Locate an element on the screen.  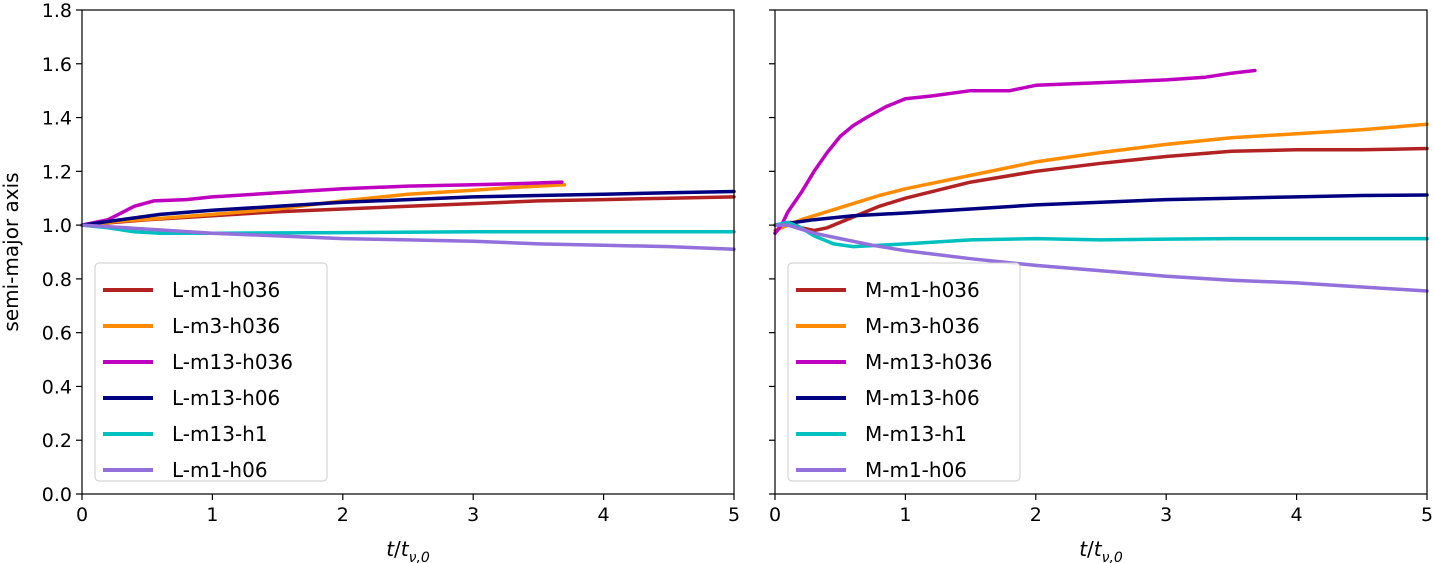
legend-label: M-m13-h1 is located at coordinates (916, 434).